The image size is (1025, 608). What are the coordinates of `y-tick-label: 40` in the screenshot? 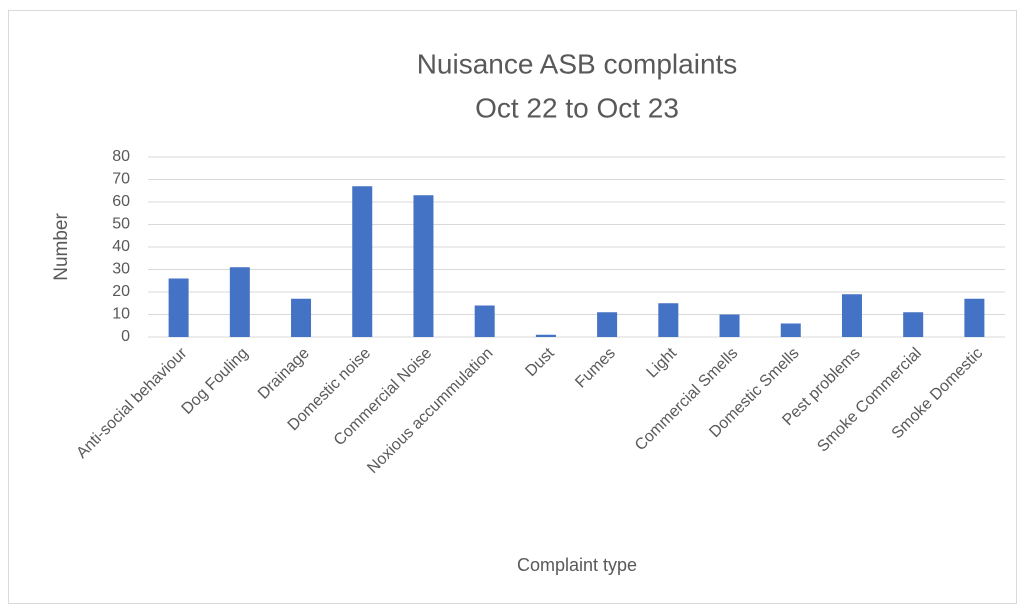 It's located at (121, 246).